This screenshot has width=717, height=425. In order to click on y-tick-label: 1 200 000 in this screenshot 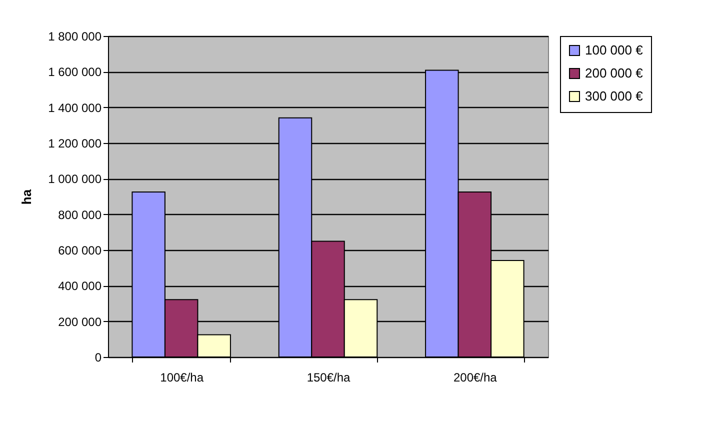, I will do `click(75, 143)`.